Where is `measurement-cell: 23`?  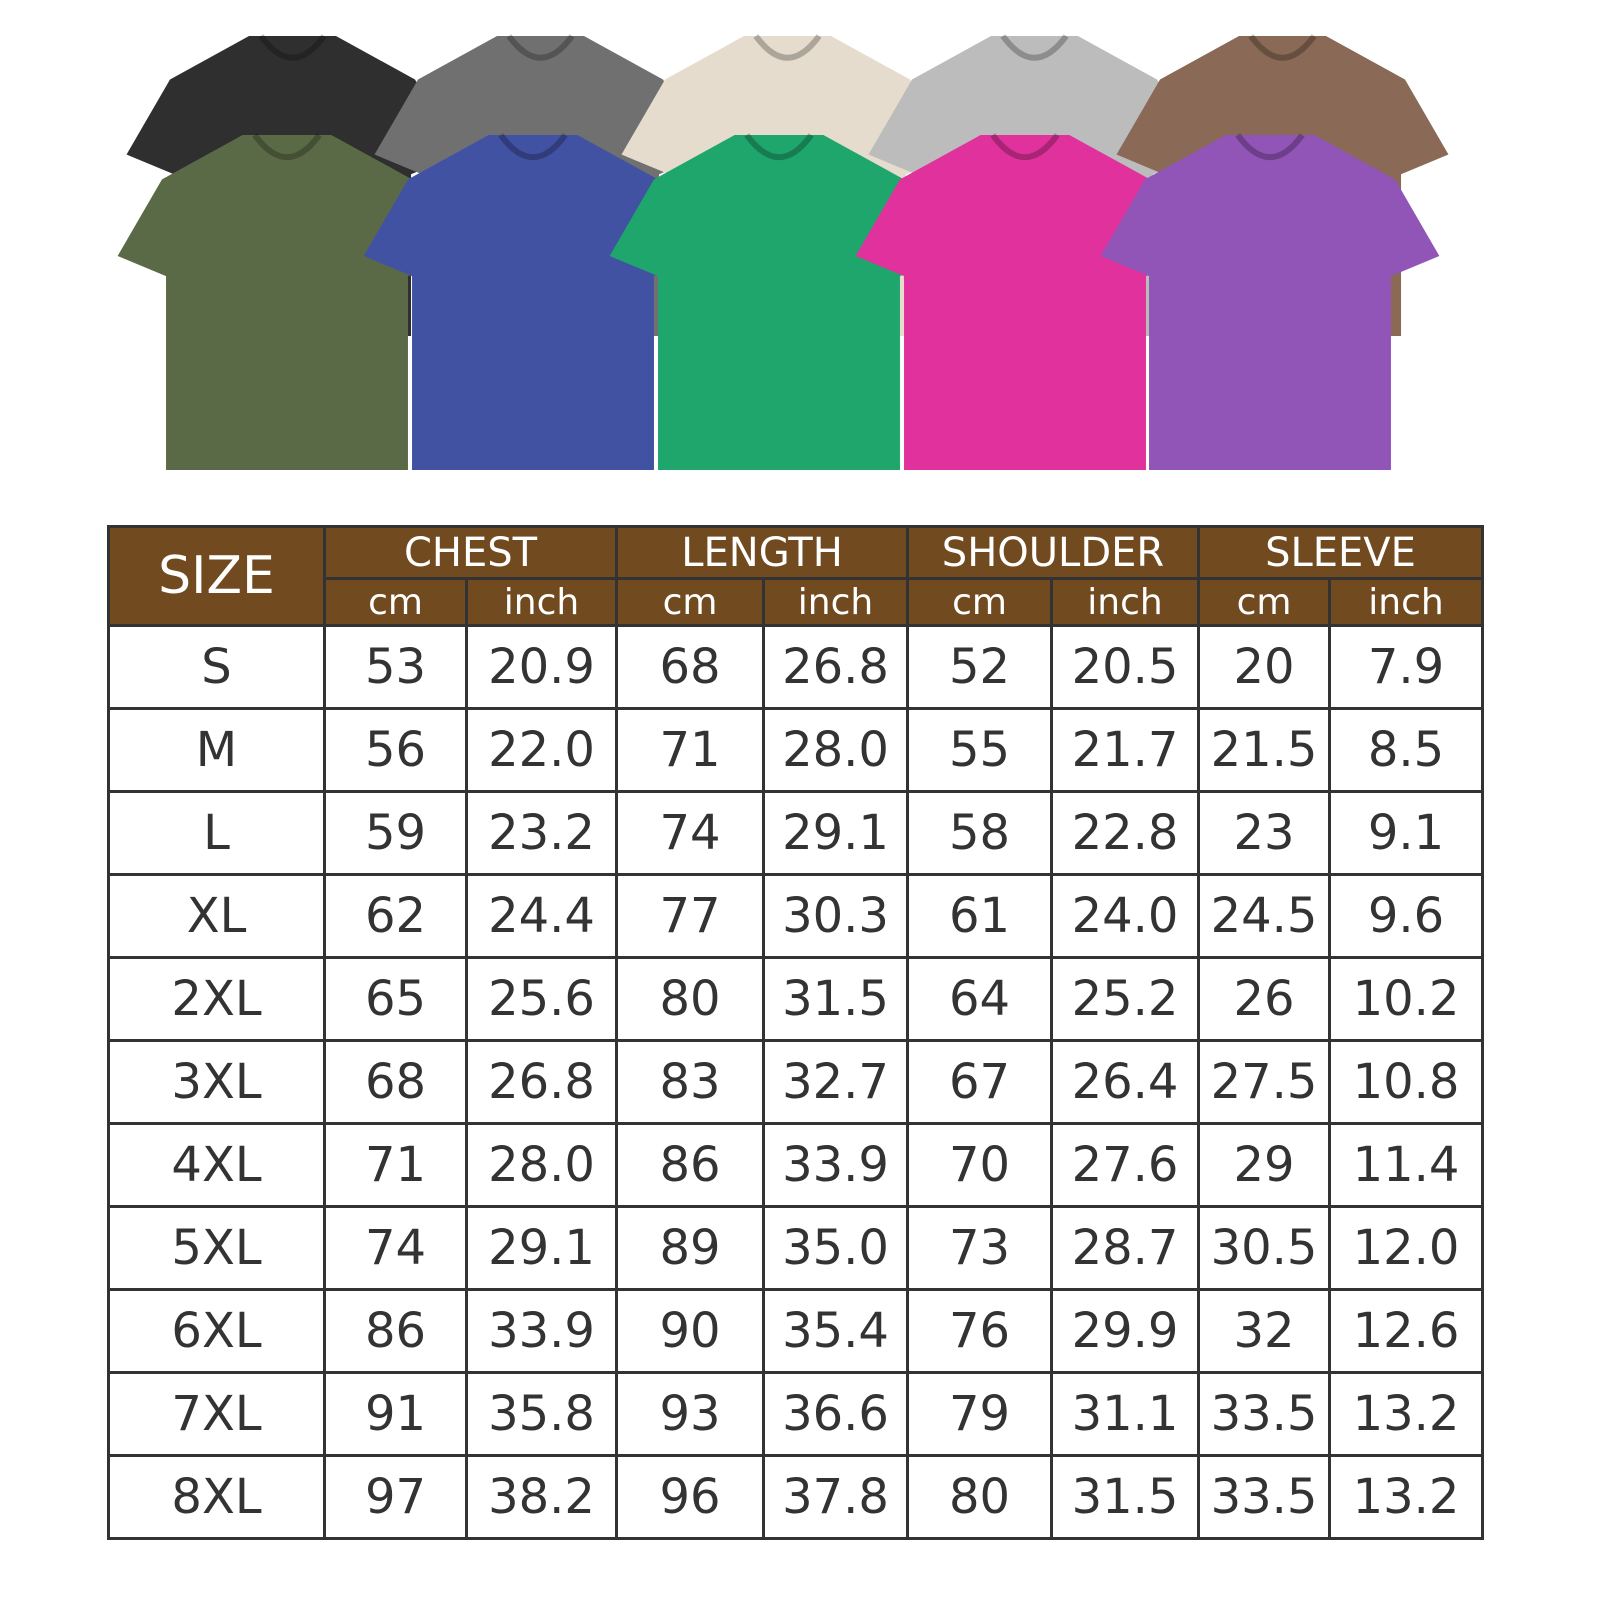
measurement-cell: 23 is located at coordinates (1264, 833).